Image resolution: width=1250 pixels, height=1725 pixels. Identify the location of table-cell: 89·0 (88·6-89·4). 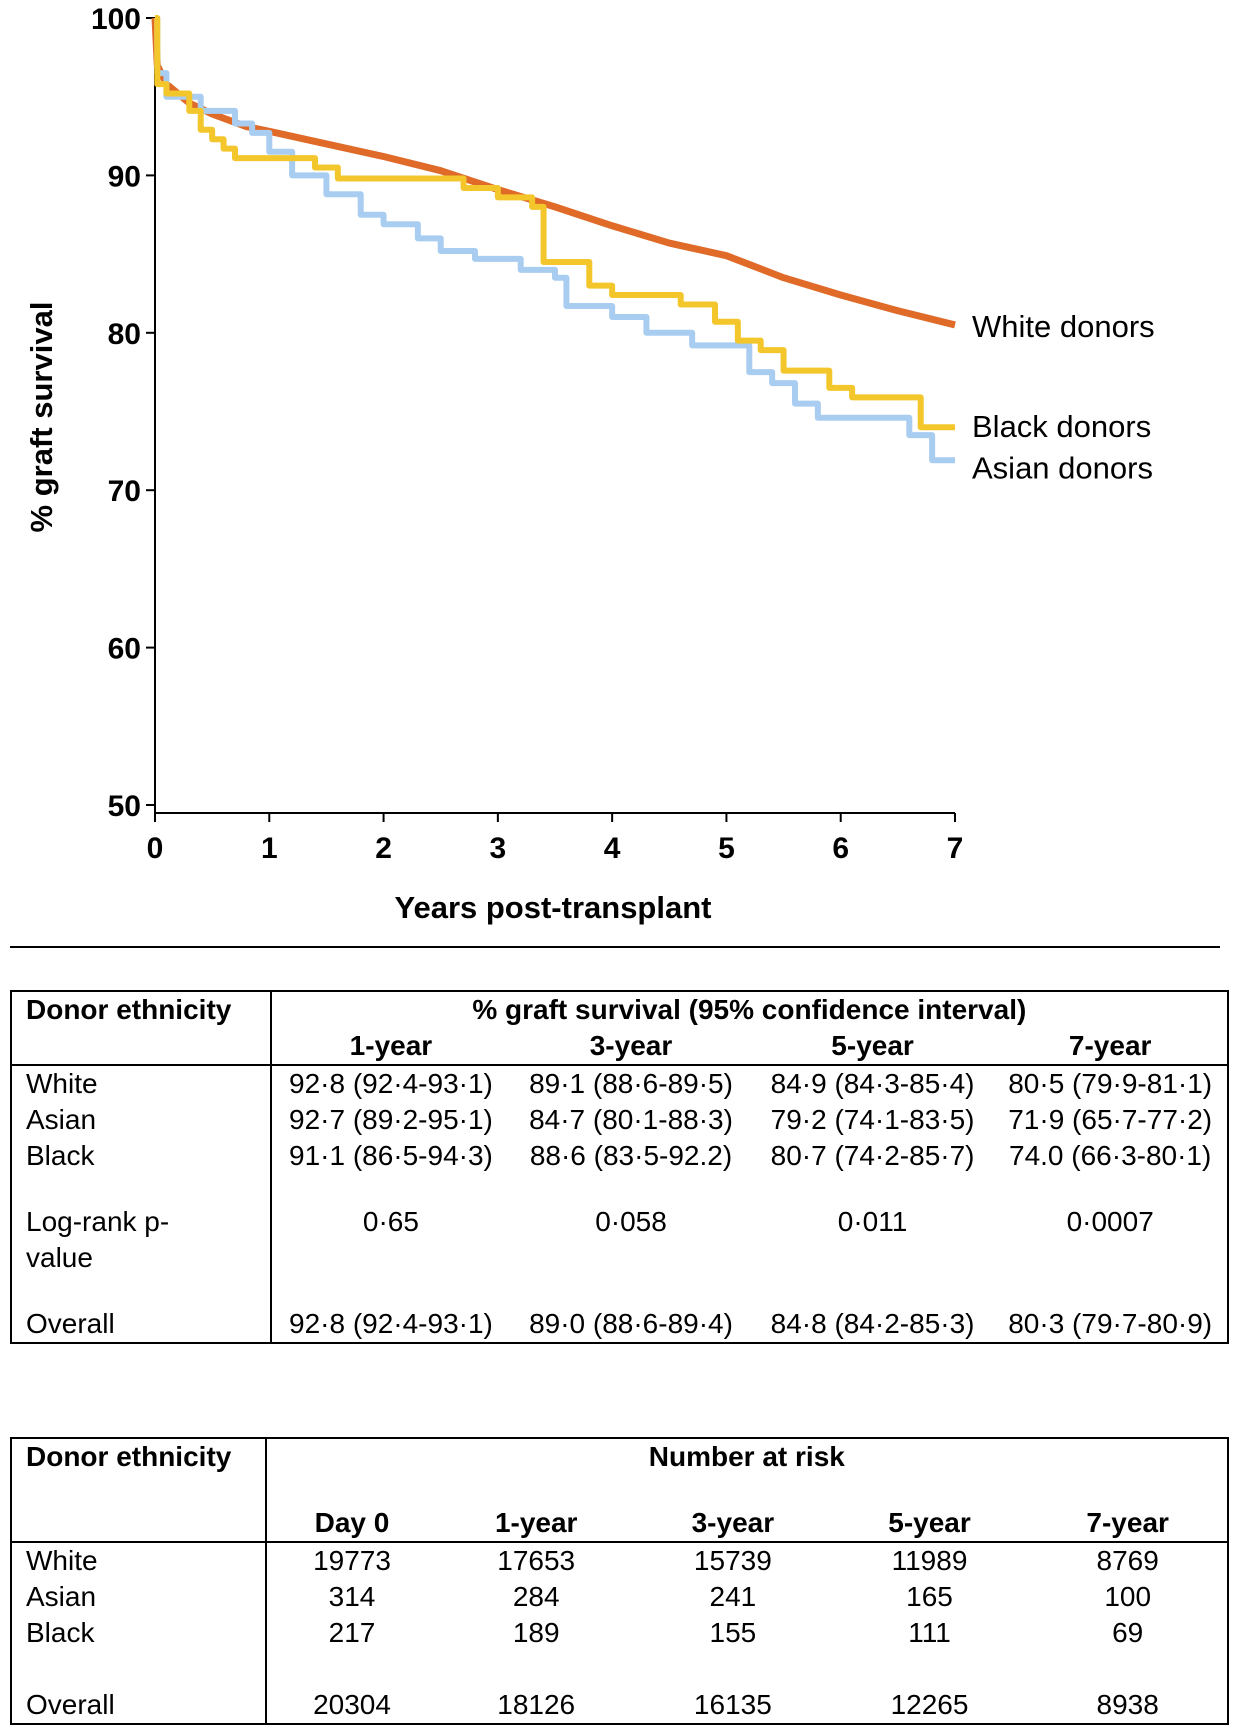
(631, 1323).